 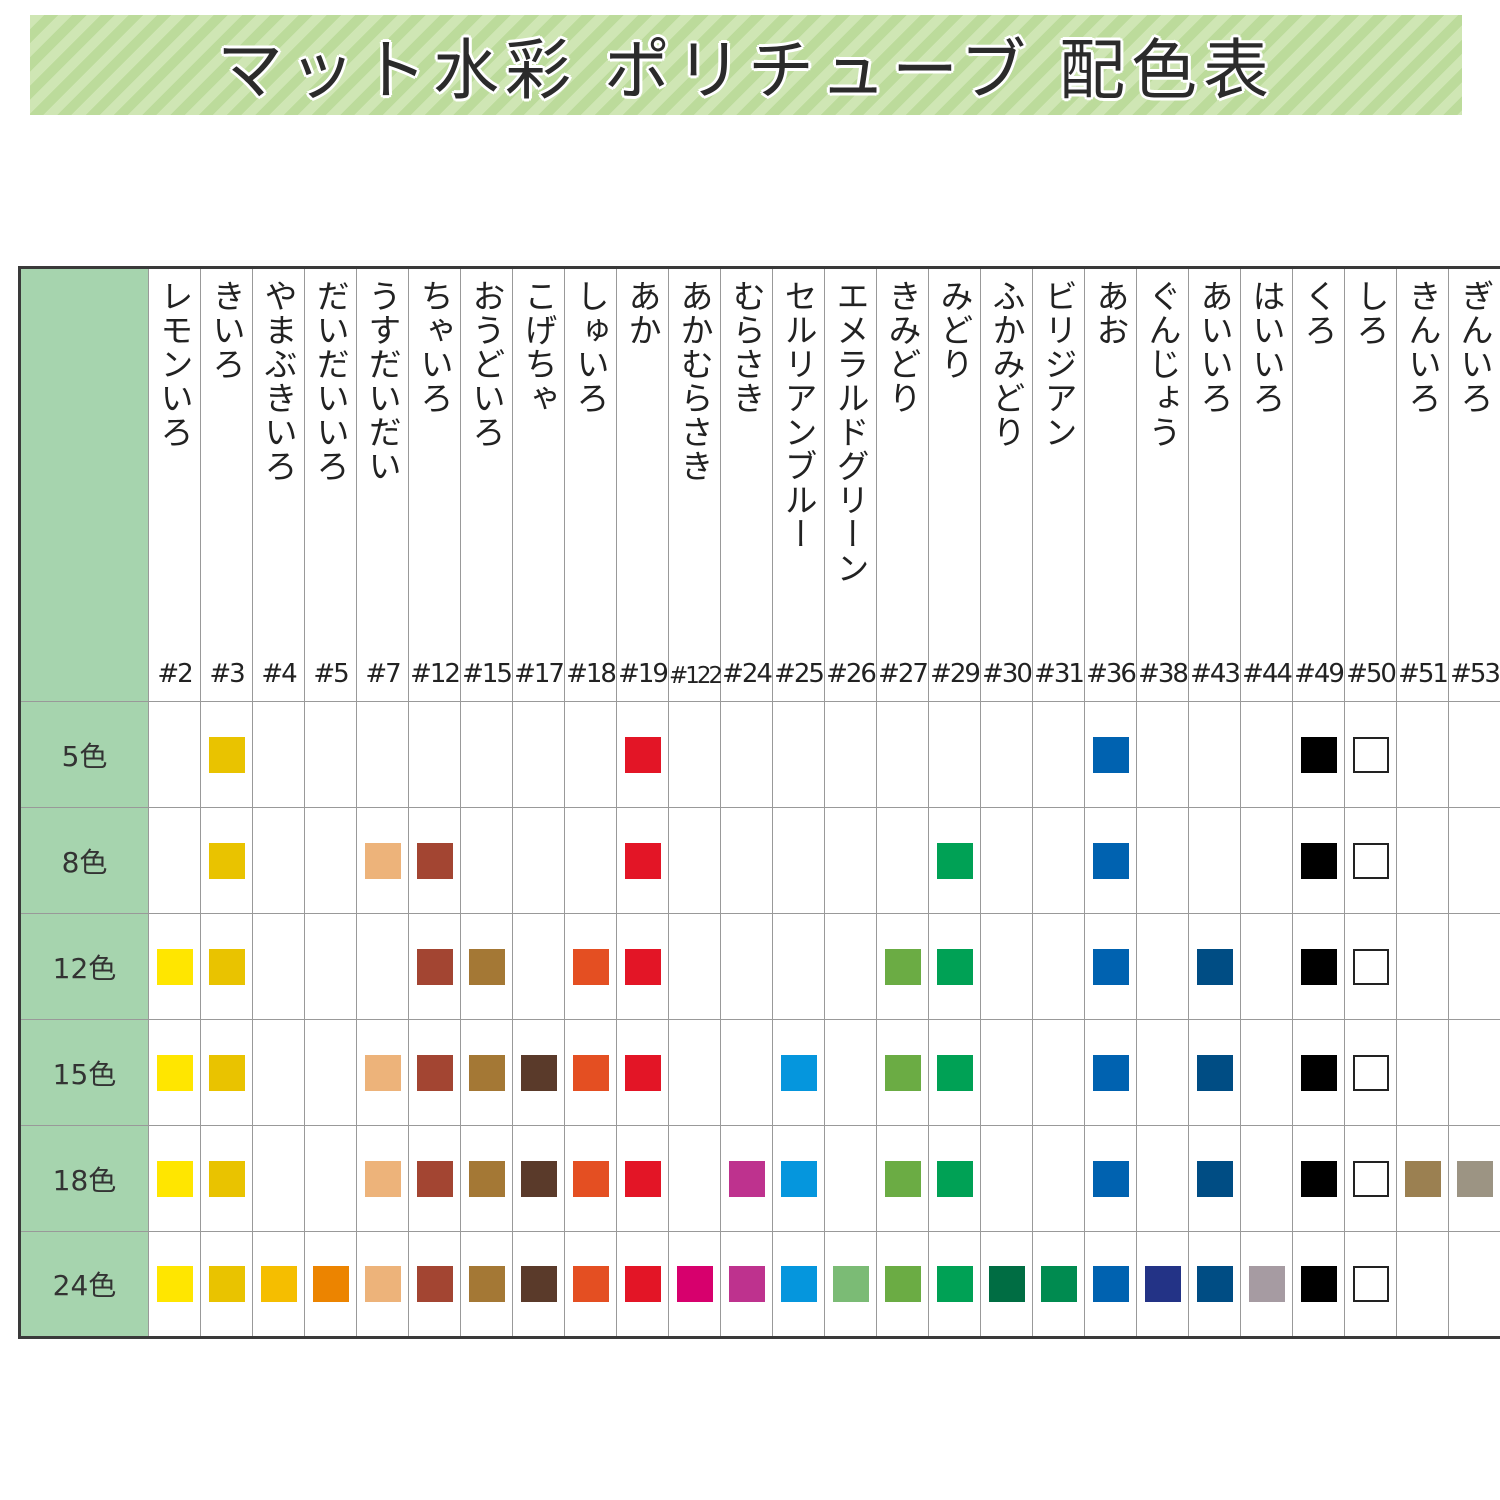 I want to click on color-name: こげちゃ, so click(x=538, y=347).